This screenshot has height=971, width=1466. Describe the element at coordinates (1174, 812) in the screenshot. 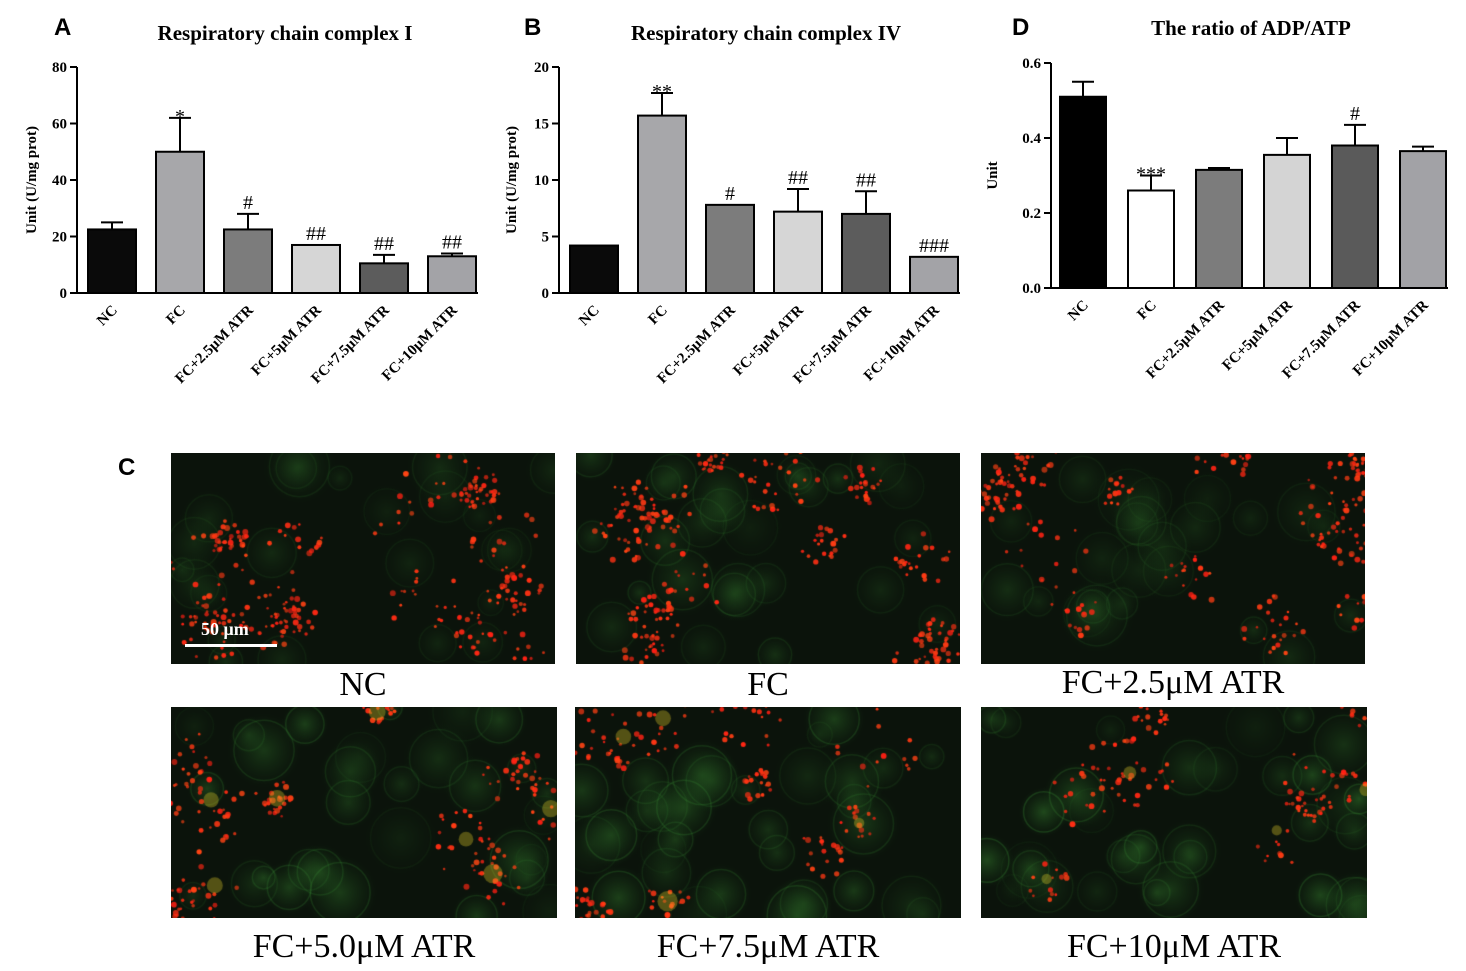

I see `micrograph-fc-10-atr` at that location.